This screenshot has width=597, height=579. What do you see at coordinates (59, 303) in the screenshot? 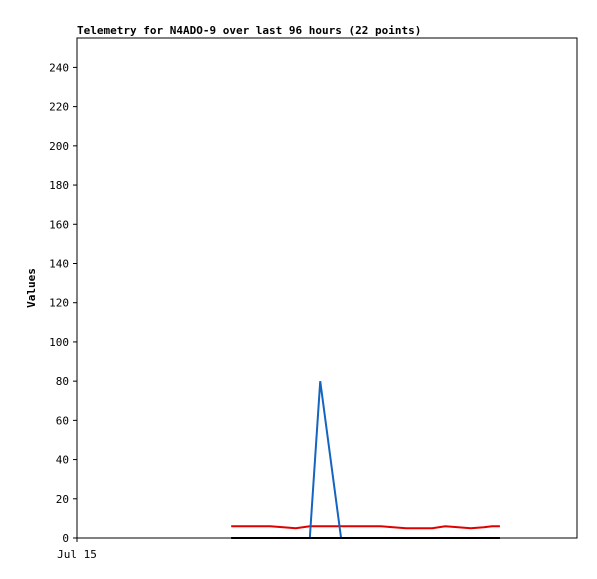
I see `y-tick-label: 120` at bounding box center [59, 303].